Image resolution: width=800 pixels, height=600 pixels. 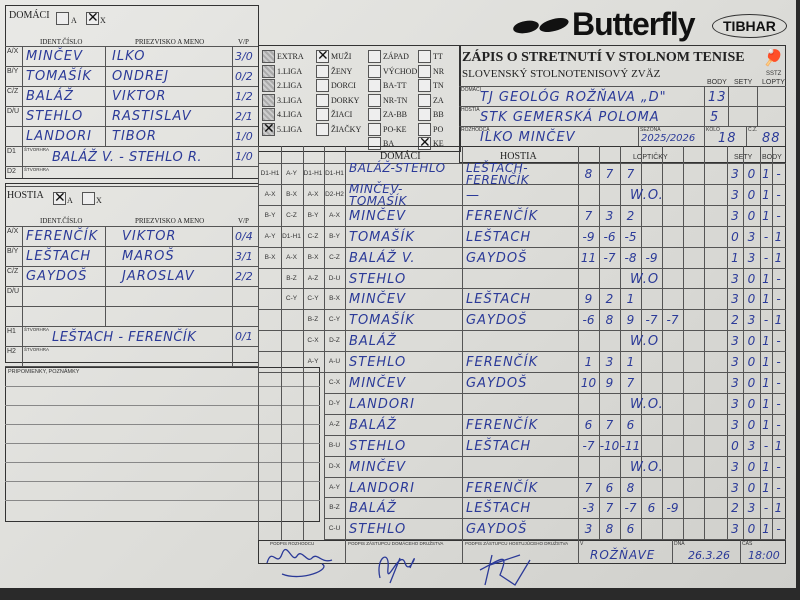 I want to click on player-surname: FERENČÍK, so click(x=62, y=236).